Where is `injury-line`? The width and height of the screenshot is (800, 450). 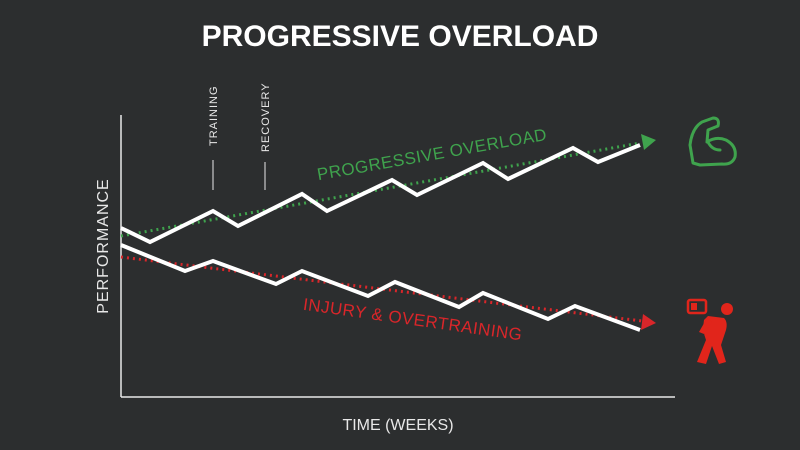 injury-line is located at coordinates (380, 287).